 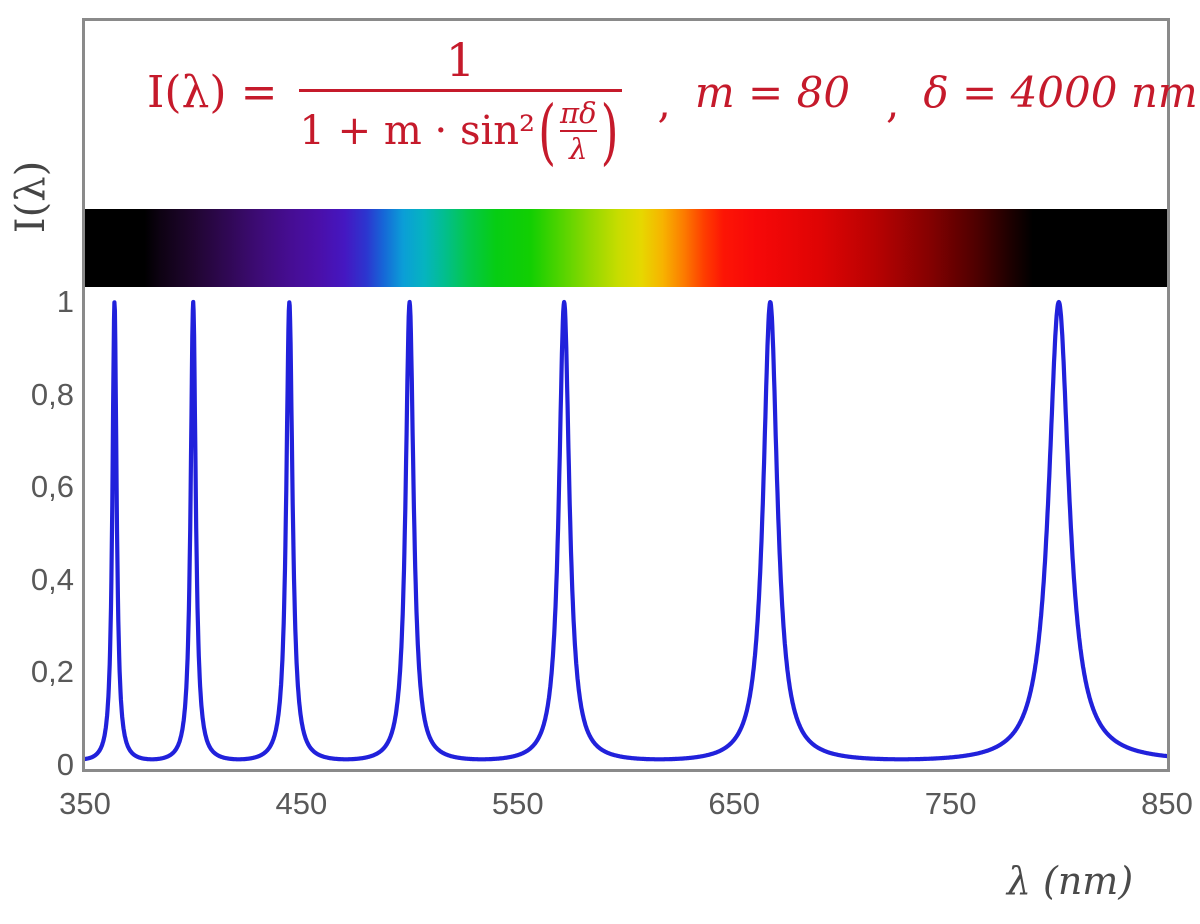 What do you see at coordinates (609, 131) in the screenshot?
I see `close-paren: )` at bounding box center [609, 131].